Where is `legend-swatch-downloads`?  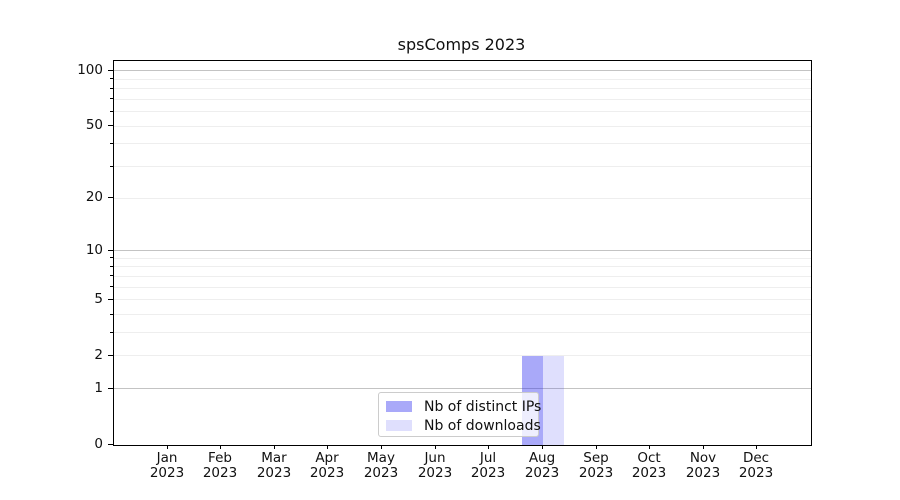 legend-swatch-downloads is located at coordinates (399, 425).